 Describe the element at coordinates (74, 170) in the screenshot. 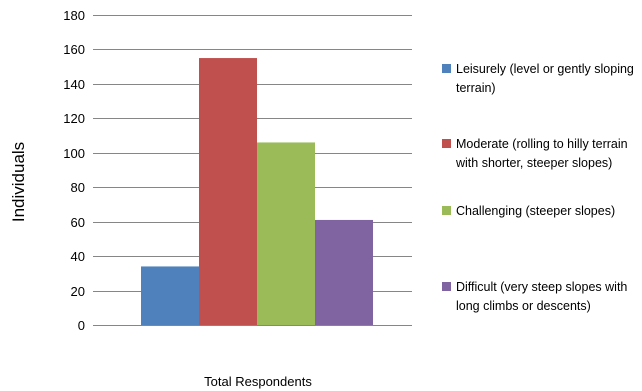

I see `y-tick-labels: 0 20 40 60 80 100 120 140 160 180` at that location.